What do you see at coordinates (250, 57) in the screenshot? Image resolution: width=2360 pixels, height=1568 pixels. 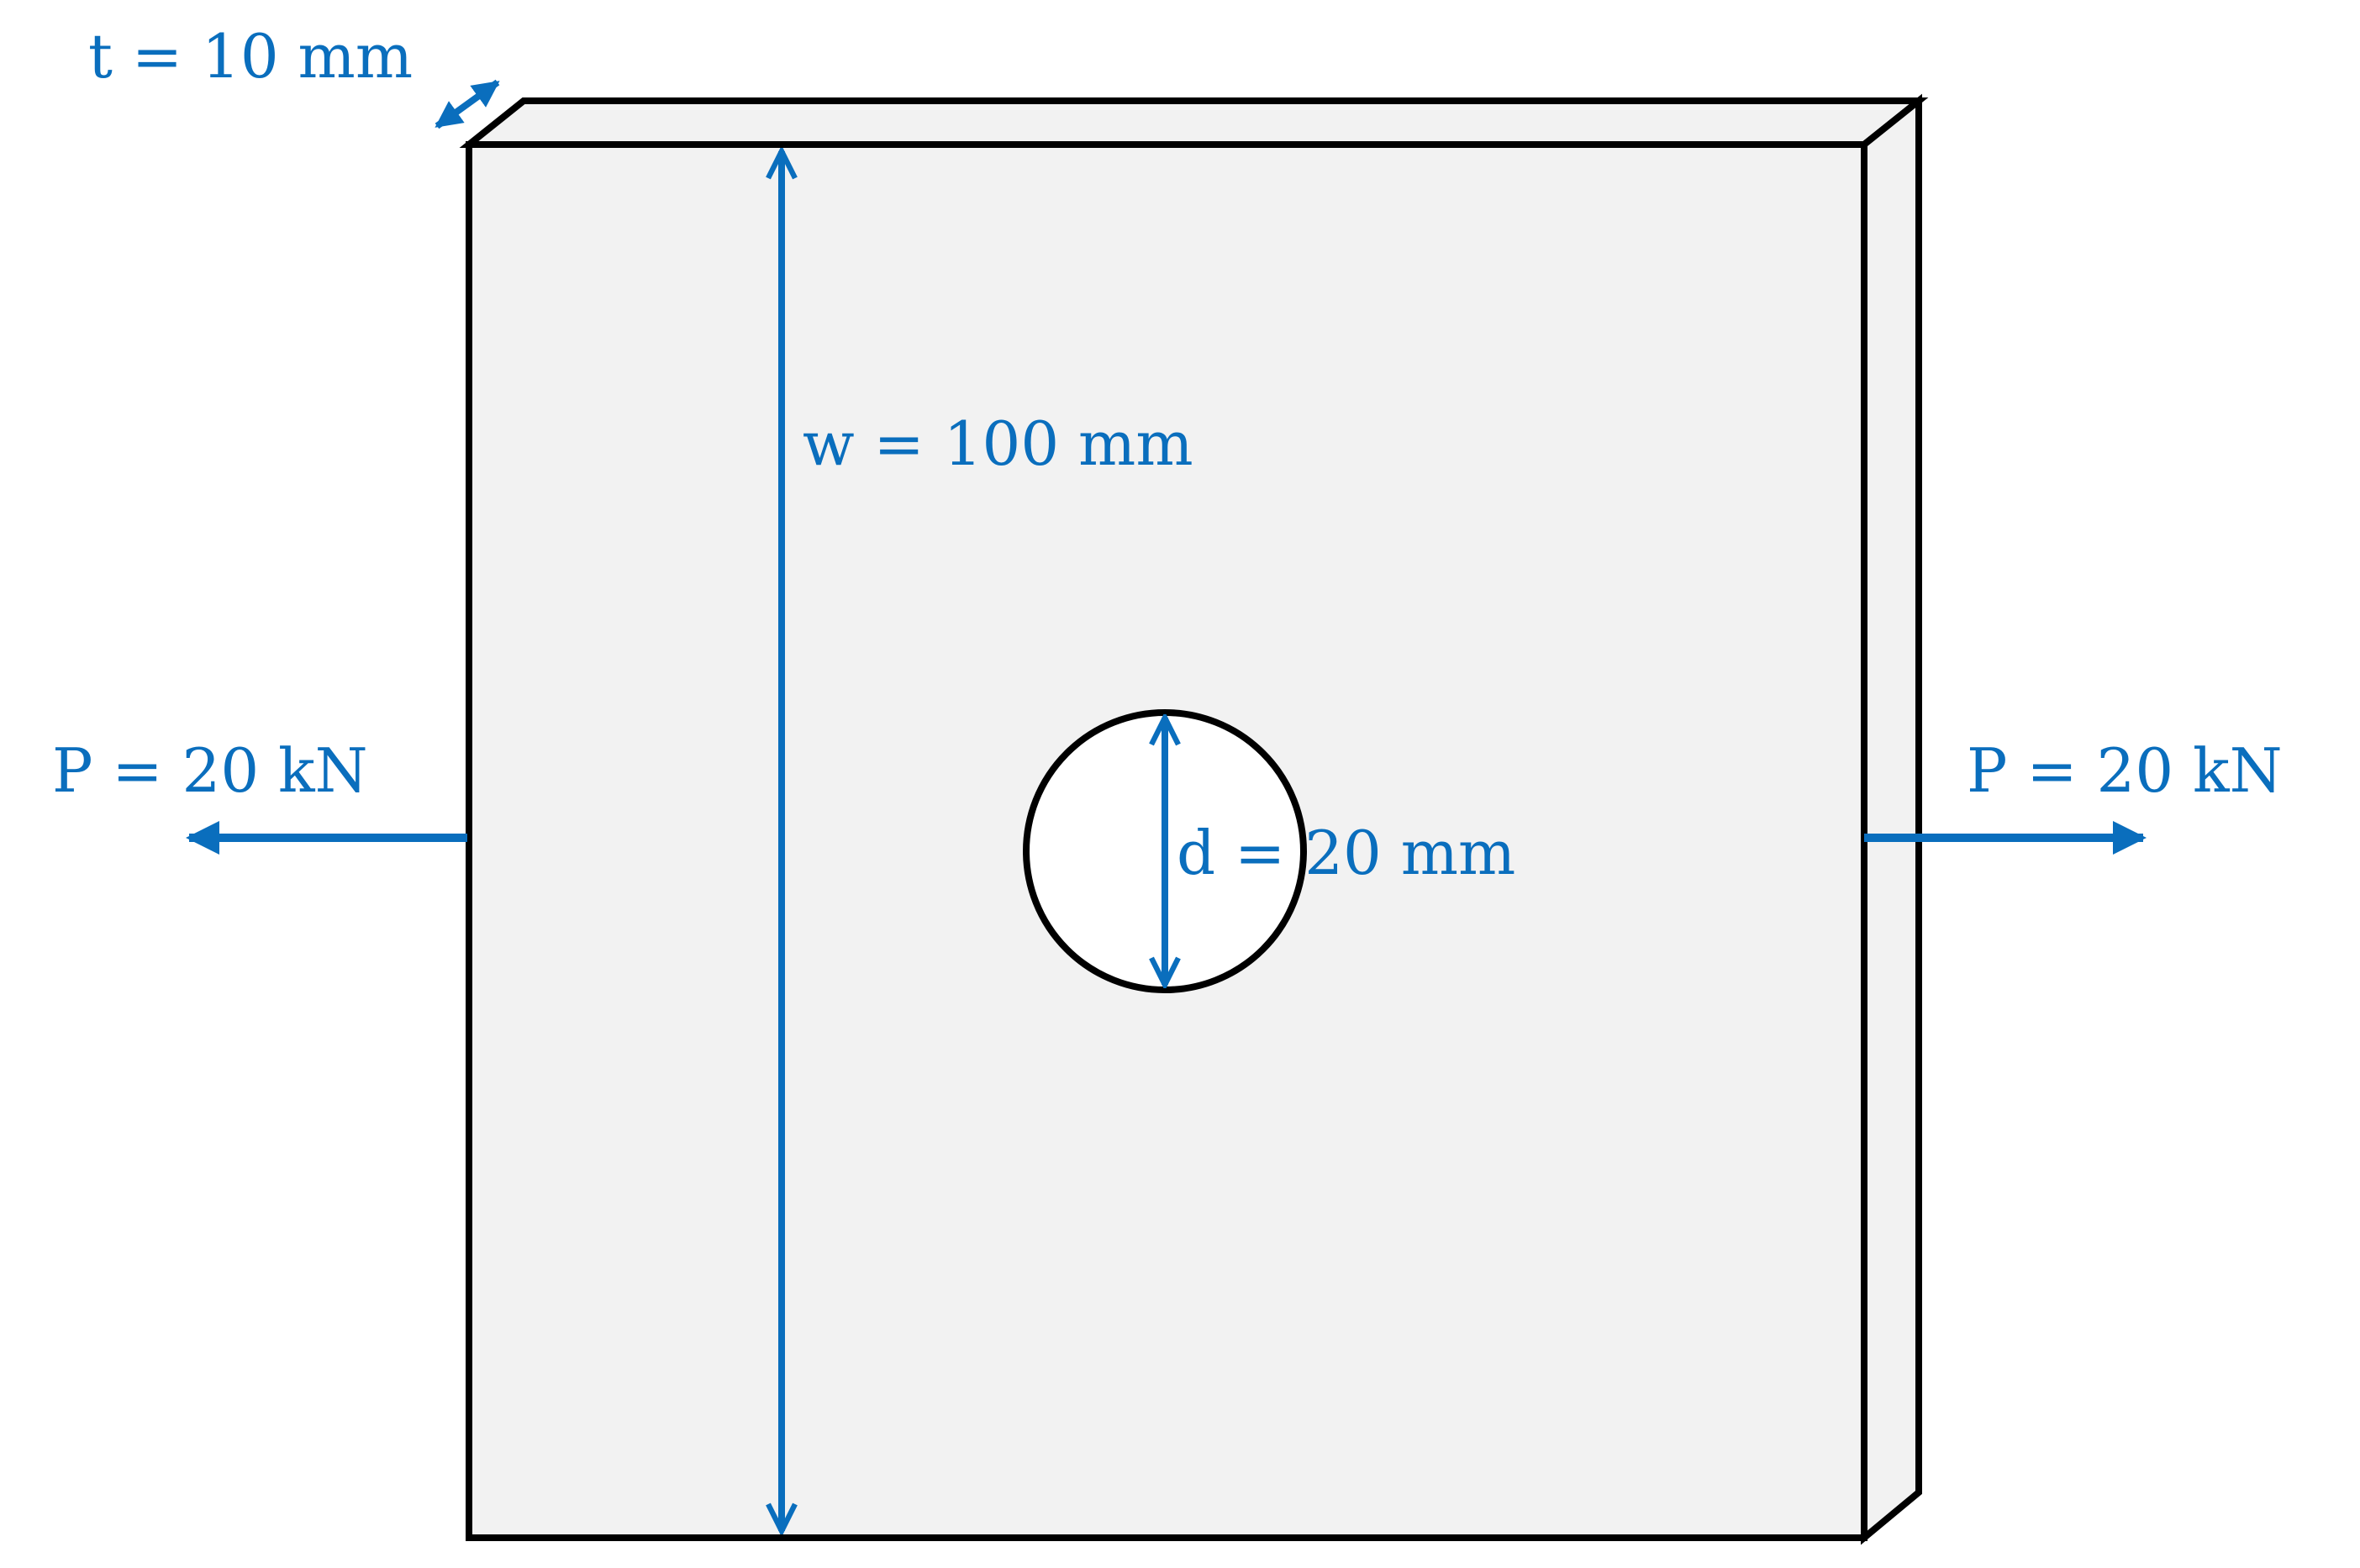 I see `thickness-label: t = 10 mm` at bounding box center [250, 57].